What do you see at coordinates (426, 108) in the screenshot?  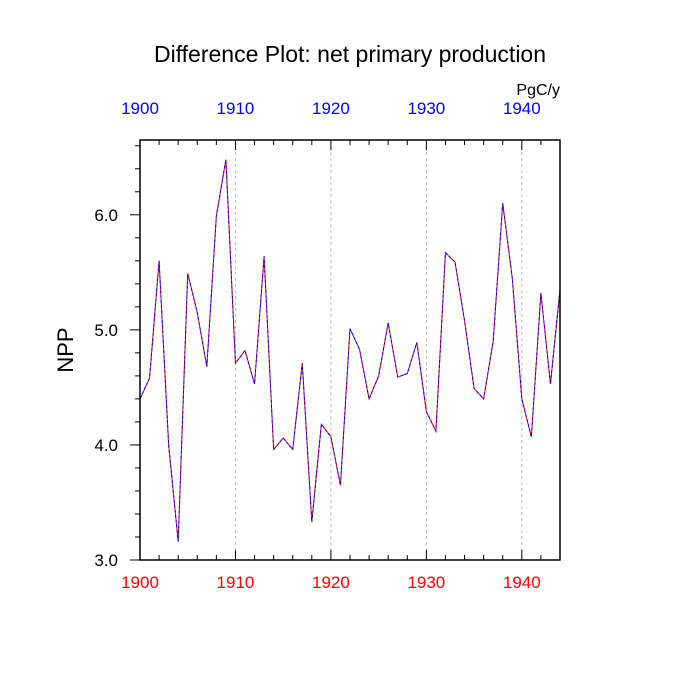 I see `x-tick-label-top: 1930` at bounding box center [426, 108].